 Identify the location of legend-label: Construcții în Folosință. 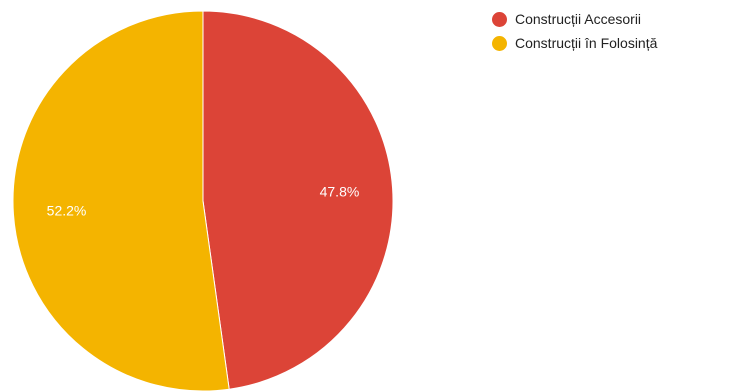
(586, 43).